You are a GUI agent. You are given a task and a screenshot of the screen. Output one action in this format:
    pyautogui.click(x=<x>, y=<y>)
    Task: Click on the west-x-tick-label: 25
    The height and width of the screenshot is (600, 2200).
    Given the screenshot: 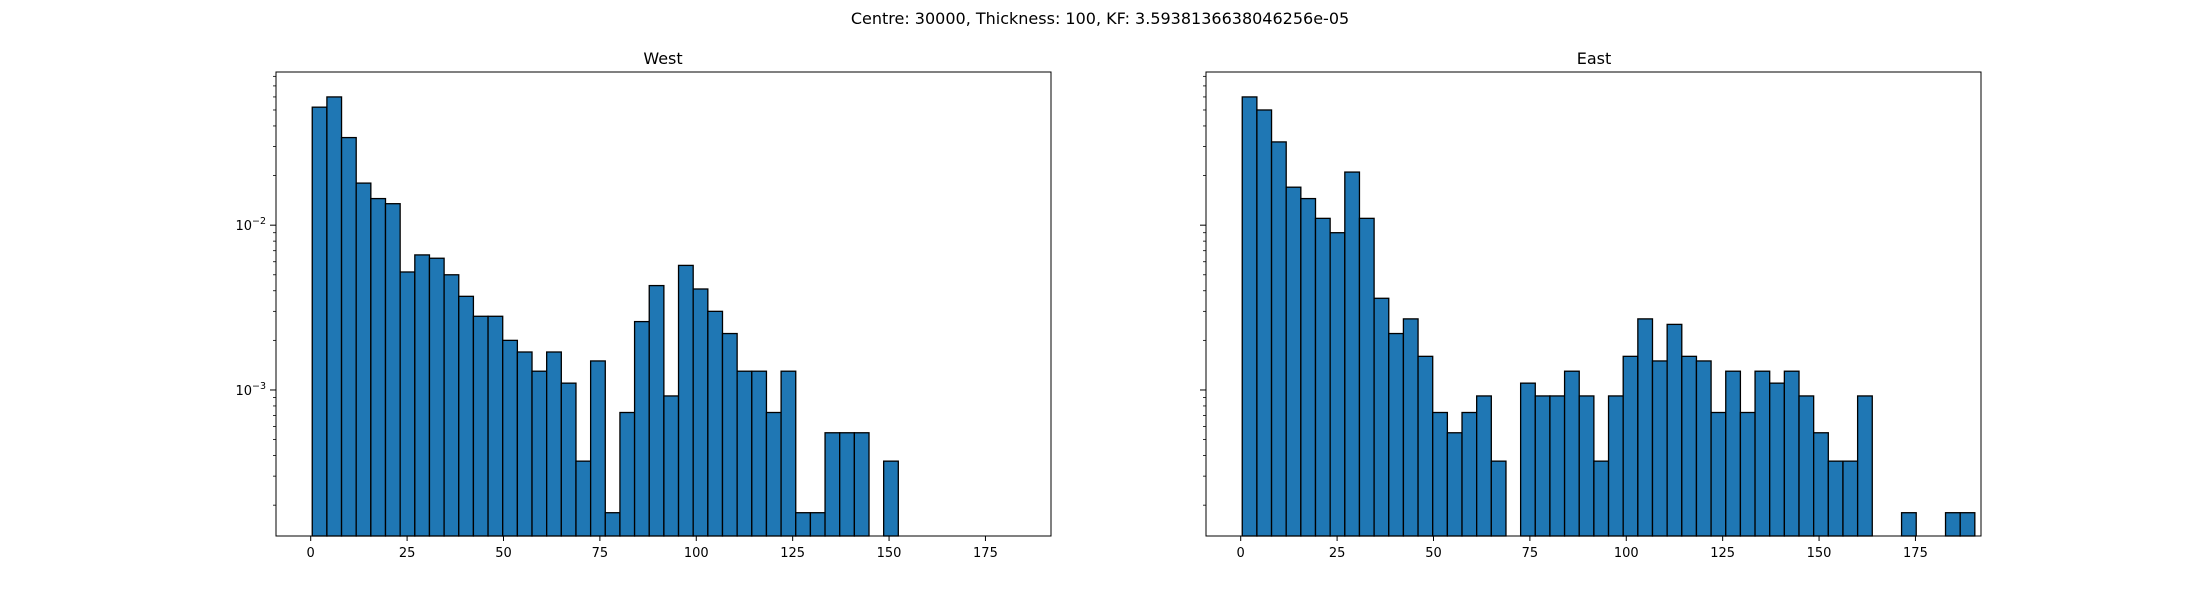 What is the action you would take?
    pyautogui.click(x=407, y=553)
    